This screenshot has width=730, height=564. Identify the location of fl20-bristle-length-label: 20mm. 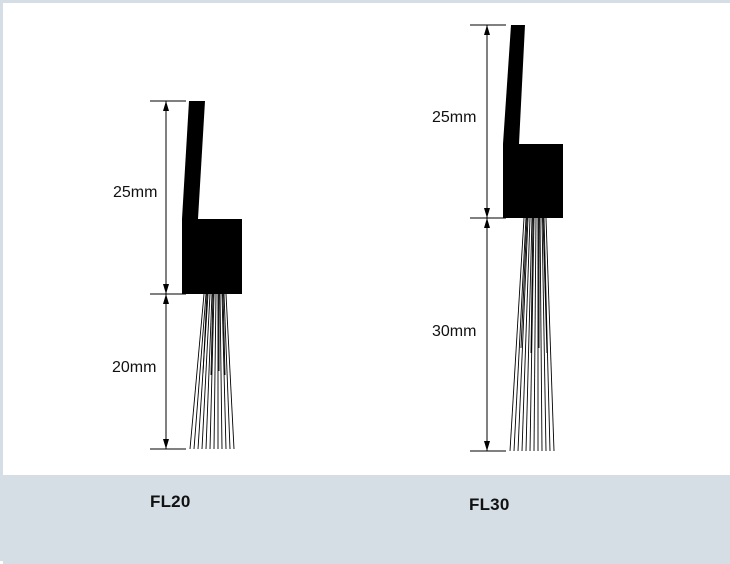
(134, 367).